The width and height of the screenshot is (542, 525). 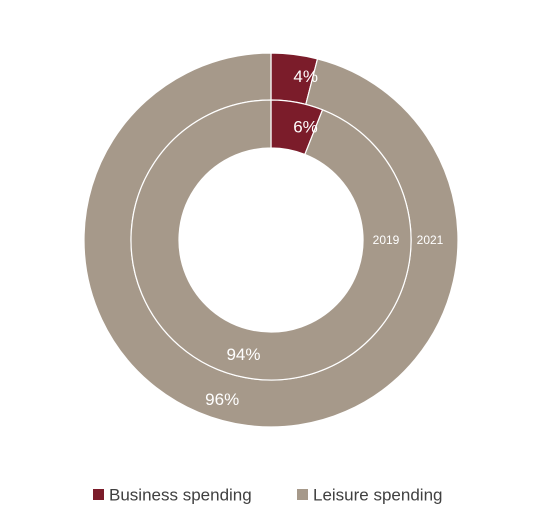 I want to click on ring-label-2019: 2019, so click(x=386, y=240).